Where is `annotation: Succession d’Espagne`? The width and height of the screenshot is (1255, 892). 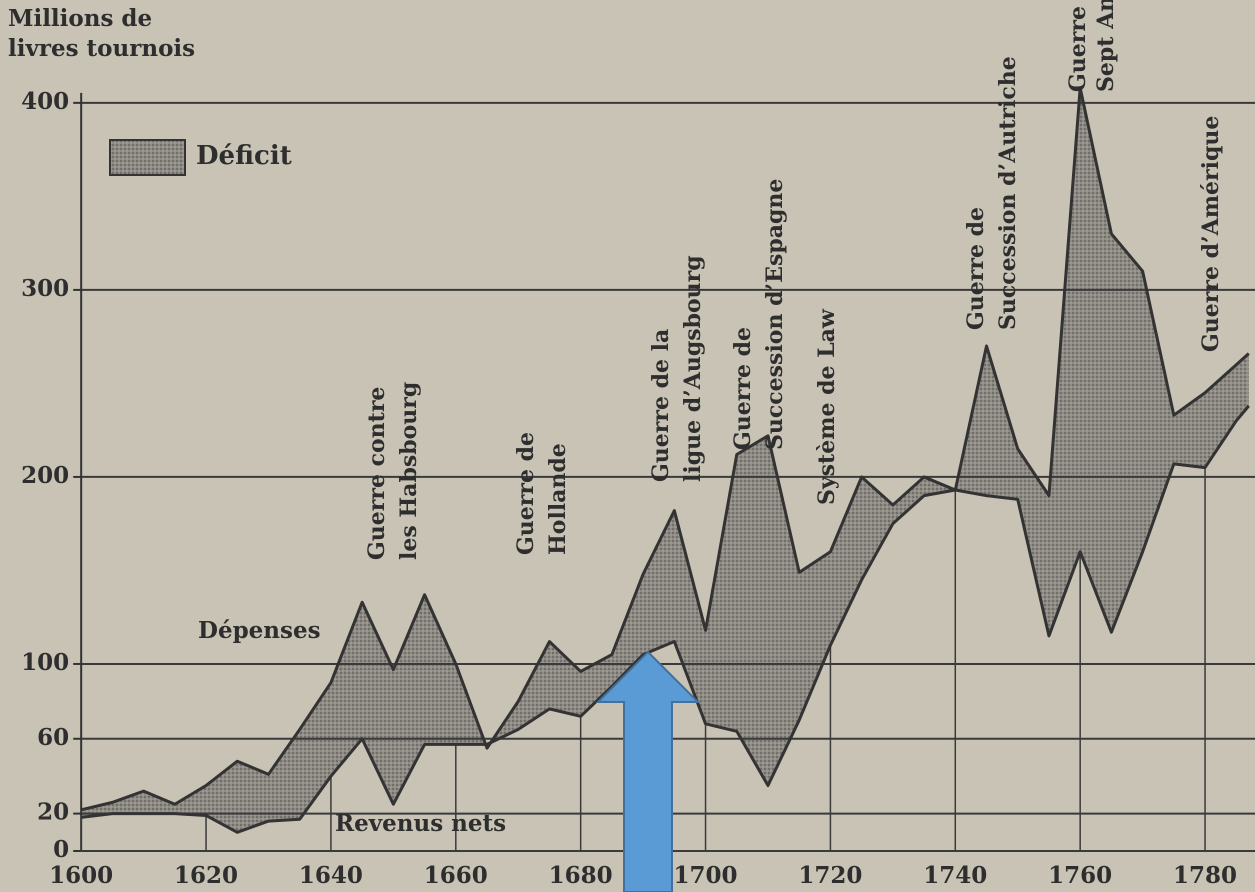 annotation: Succession d’Espagne is located at coordinates (775, 314).